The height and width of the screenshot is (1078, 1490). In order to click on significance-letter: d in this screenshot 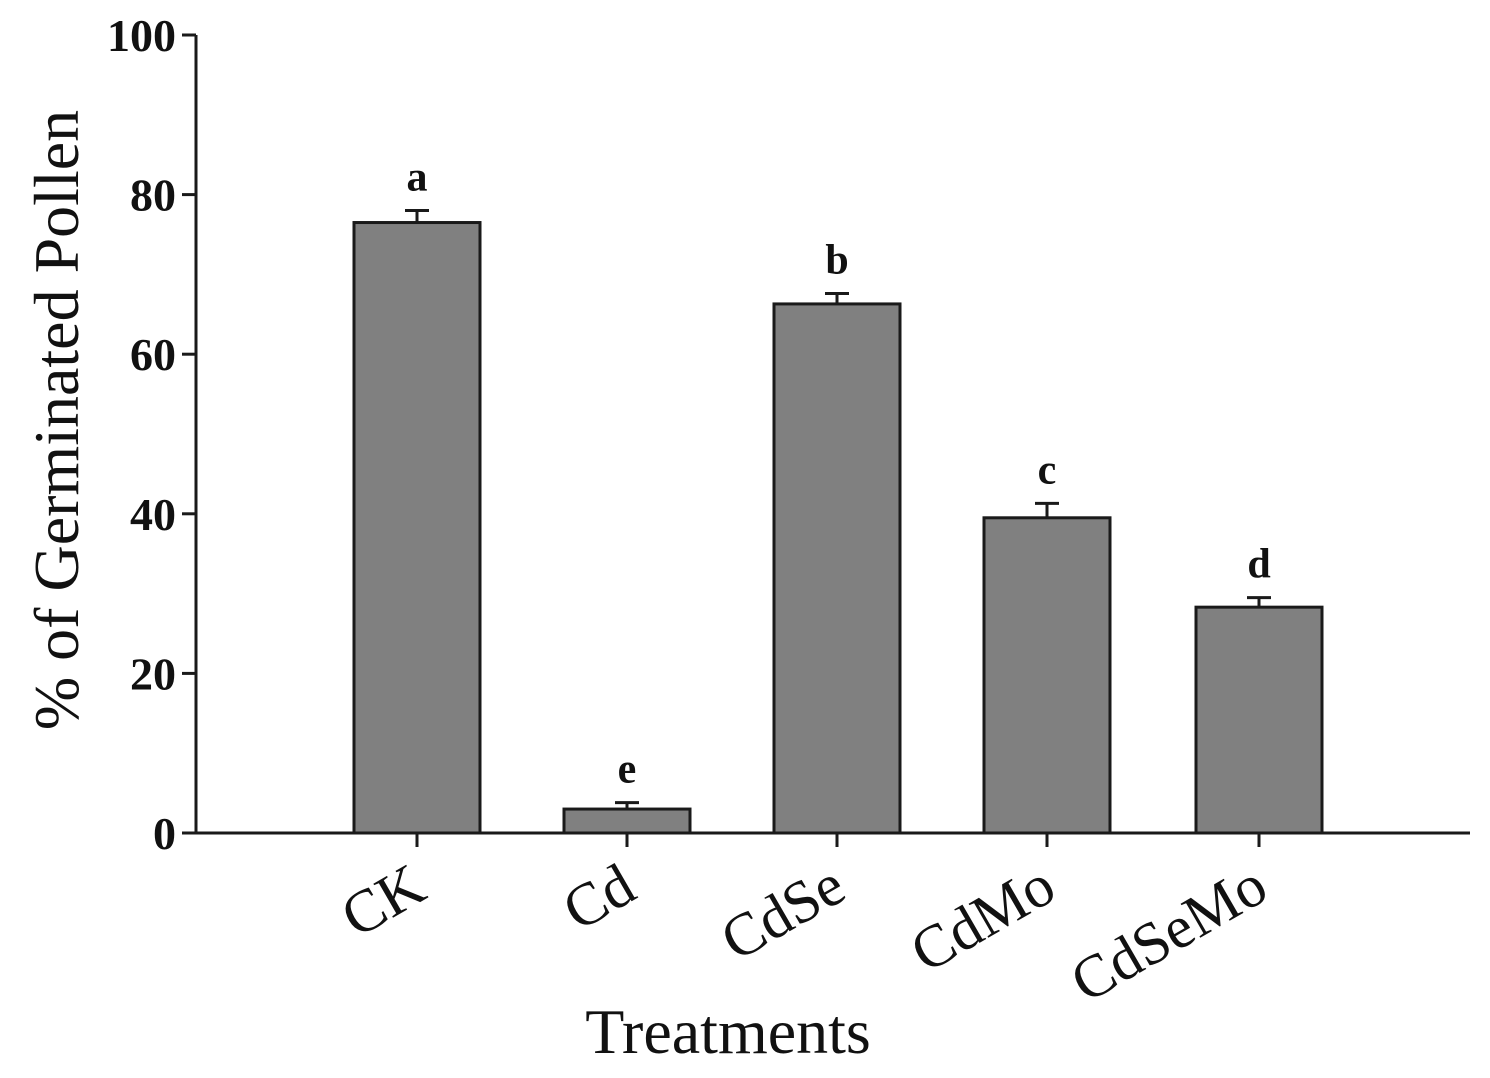, I will do `click(1258, 565)`.